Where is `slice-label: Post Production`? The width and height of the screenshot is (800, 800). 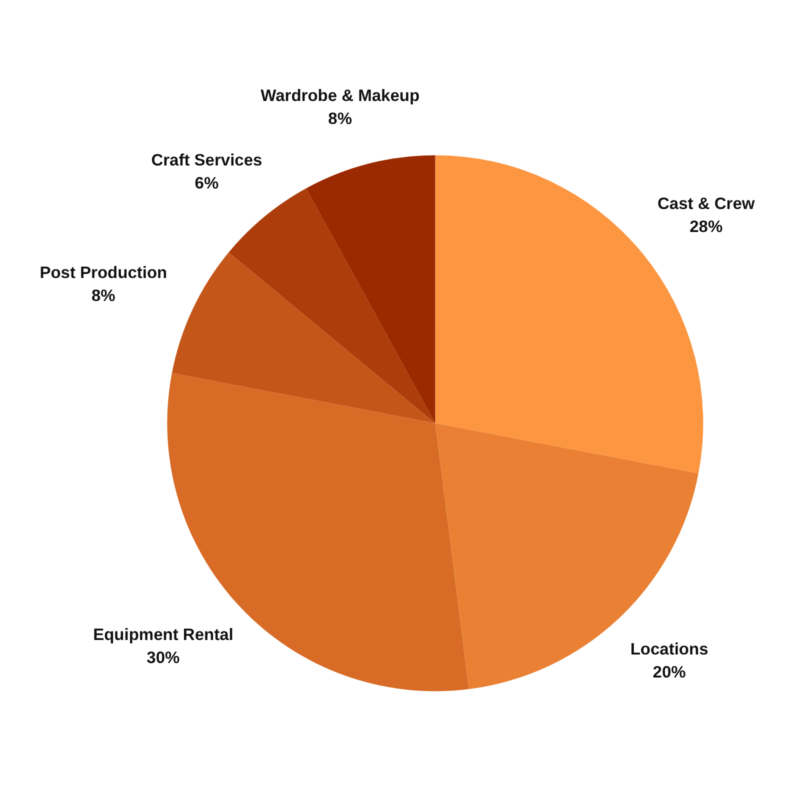 slice-label: Post Production is located at coordinates (104, 273).